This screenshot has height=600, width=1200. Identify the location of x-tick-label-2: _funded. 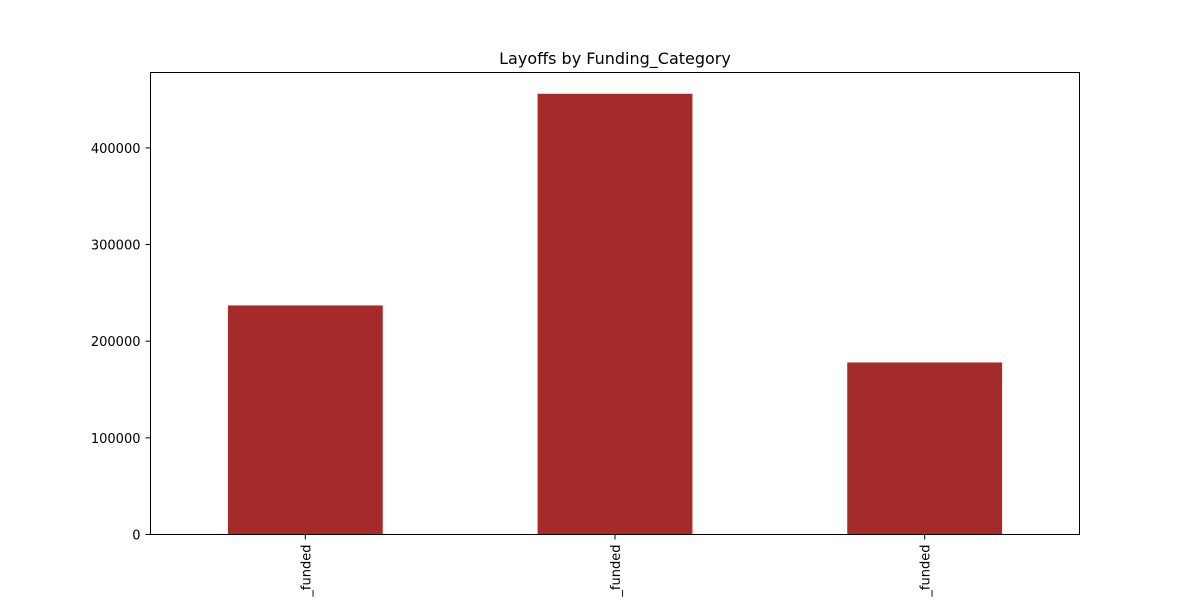
(926, 571).